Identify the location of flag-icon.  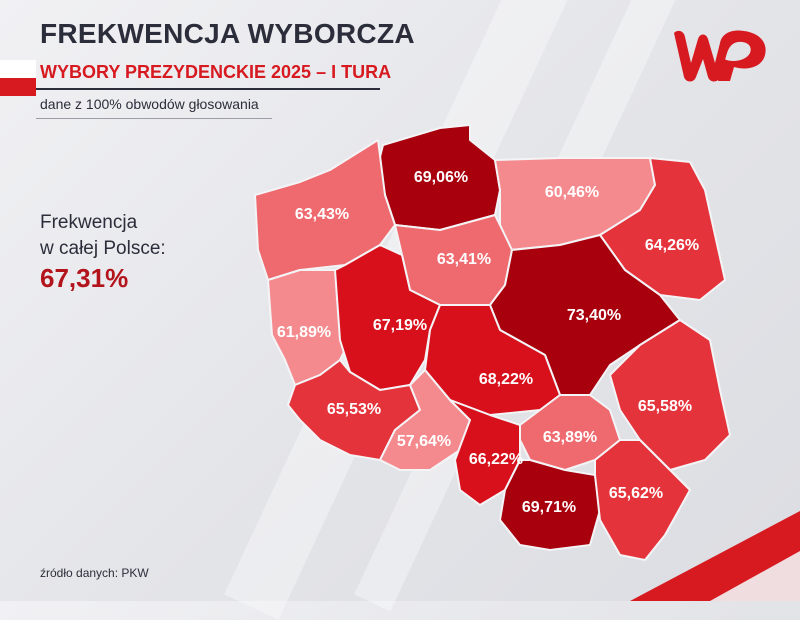
(18, 78).